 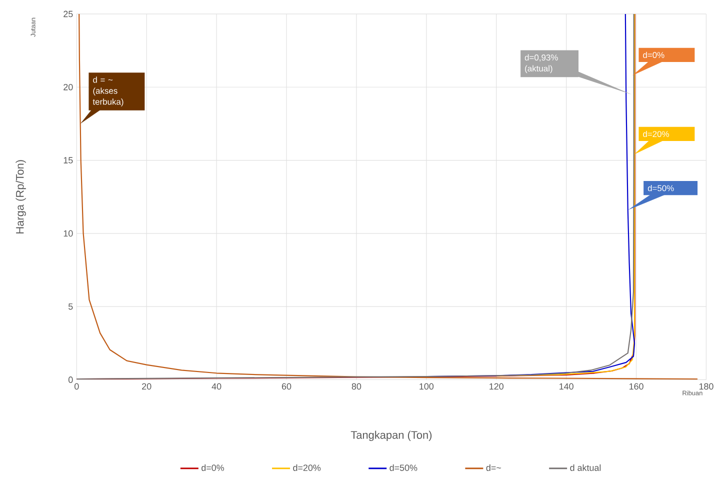 I want to click on y-tick-label: 0, so click(x=70, y=380).